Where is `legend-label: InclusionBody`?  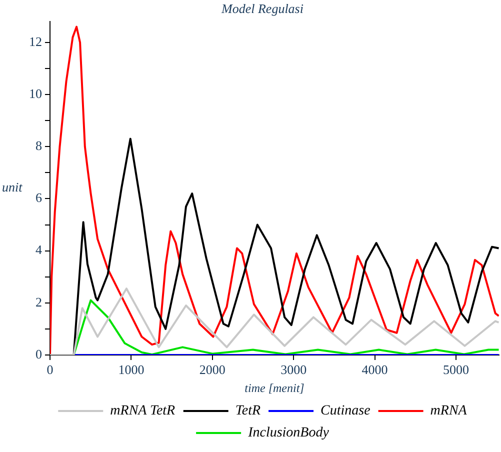 legend-label: InclusionBody is located at coordinates (288, 433).